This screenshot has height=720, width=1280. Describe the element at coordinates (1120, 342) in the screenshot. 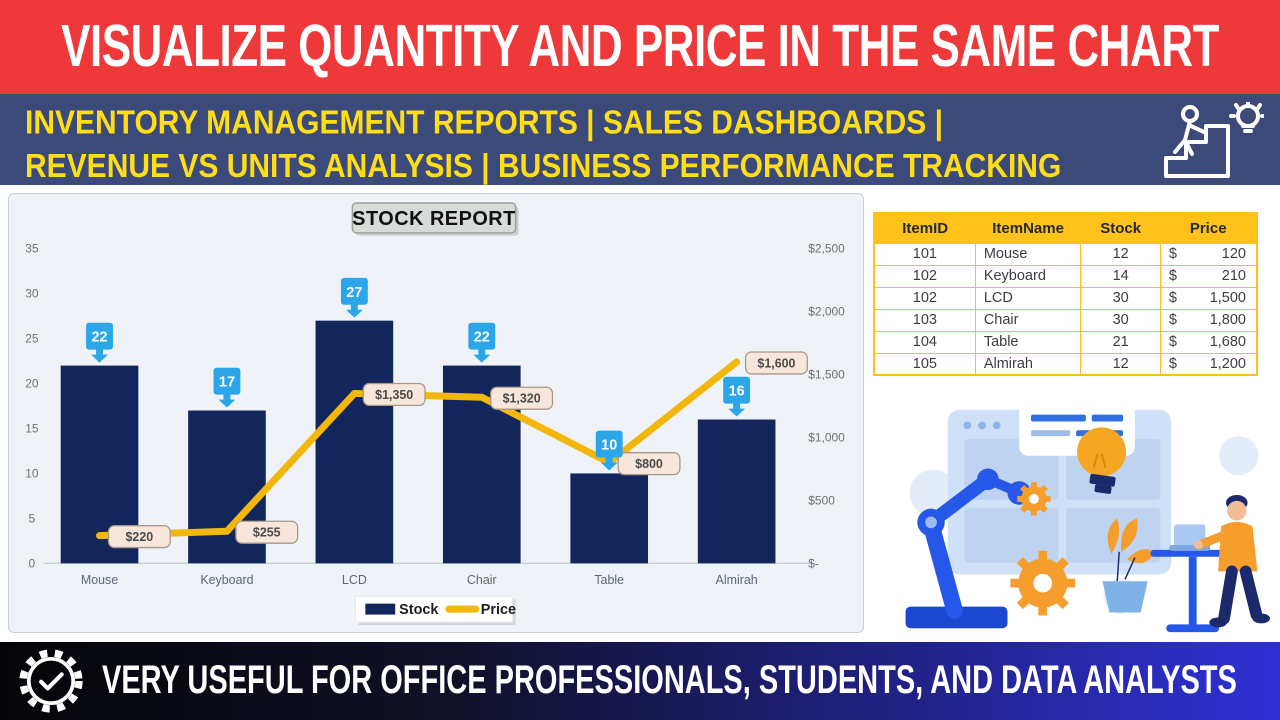

I see `cell-stock: 21` at that location.